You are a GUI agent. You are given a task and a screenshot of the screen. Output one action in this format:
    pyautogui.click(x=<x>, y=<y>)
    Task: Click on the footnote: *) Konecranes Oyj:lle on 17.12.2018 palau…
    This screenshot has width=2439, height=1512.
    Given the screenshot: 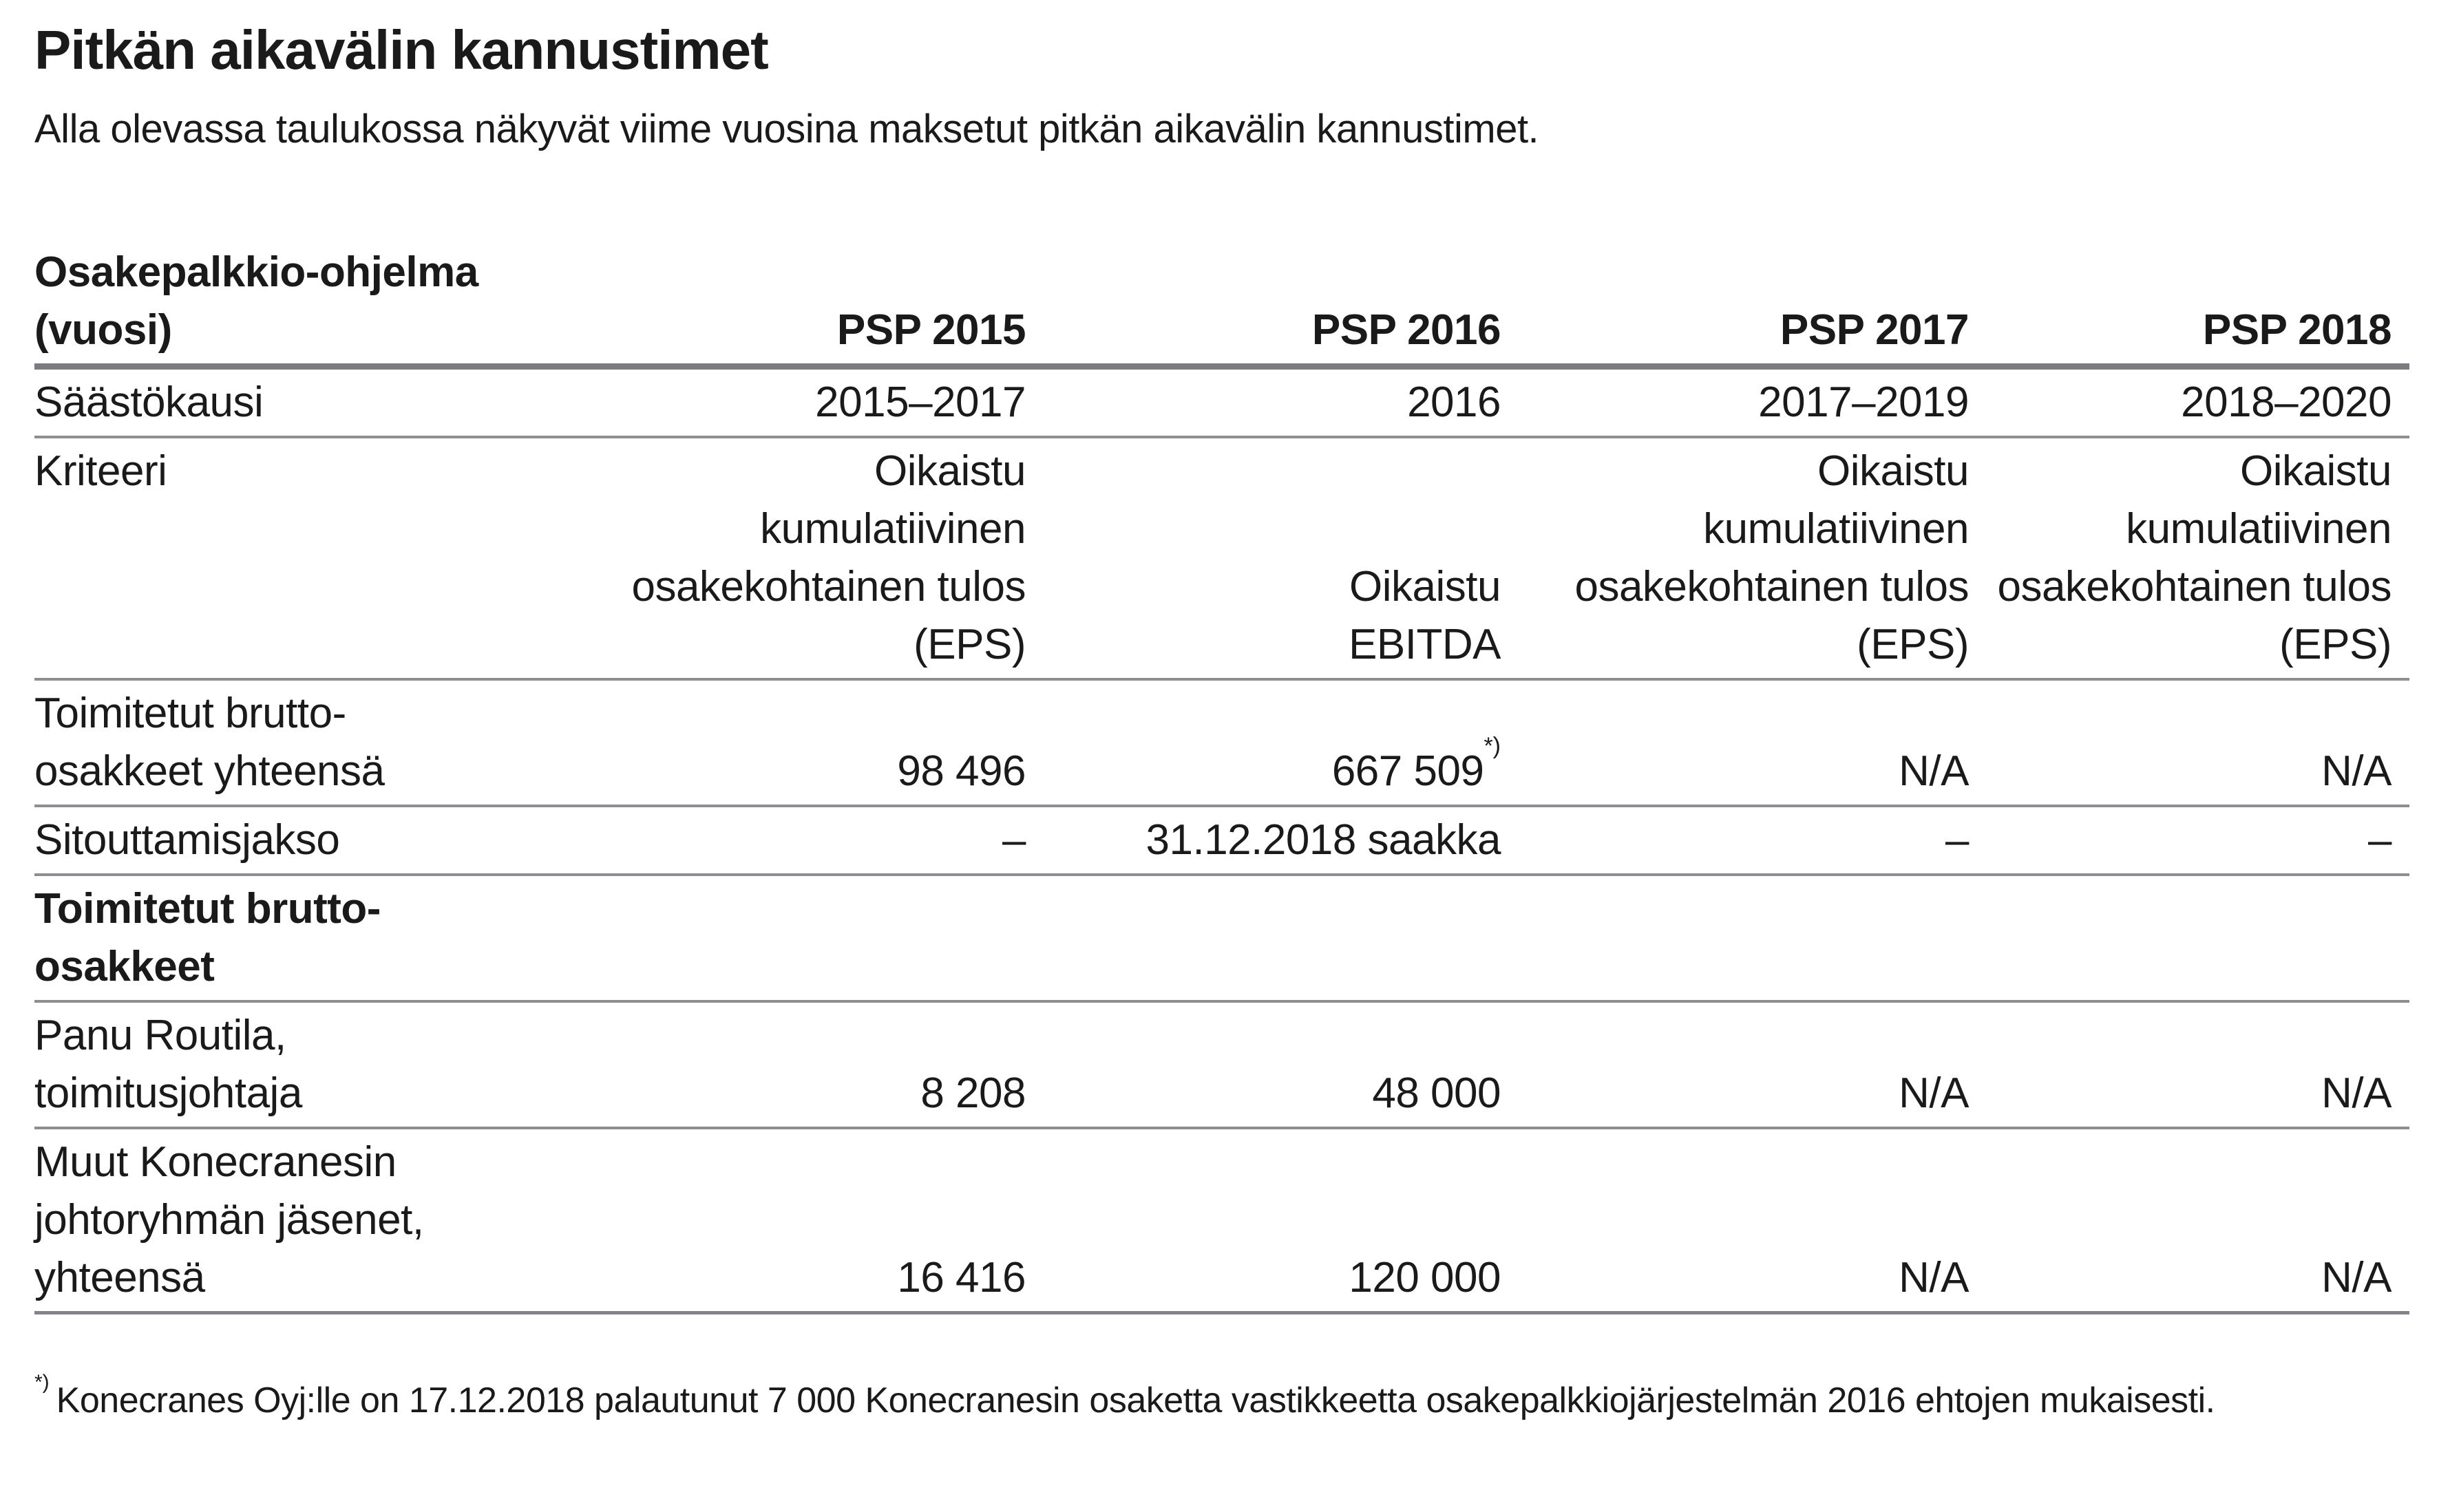 What is the action you would take?
    pyautogui.click(x=1221, y=1398)
    